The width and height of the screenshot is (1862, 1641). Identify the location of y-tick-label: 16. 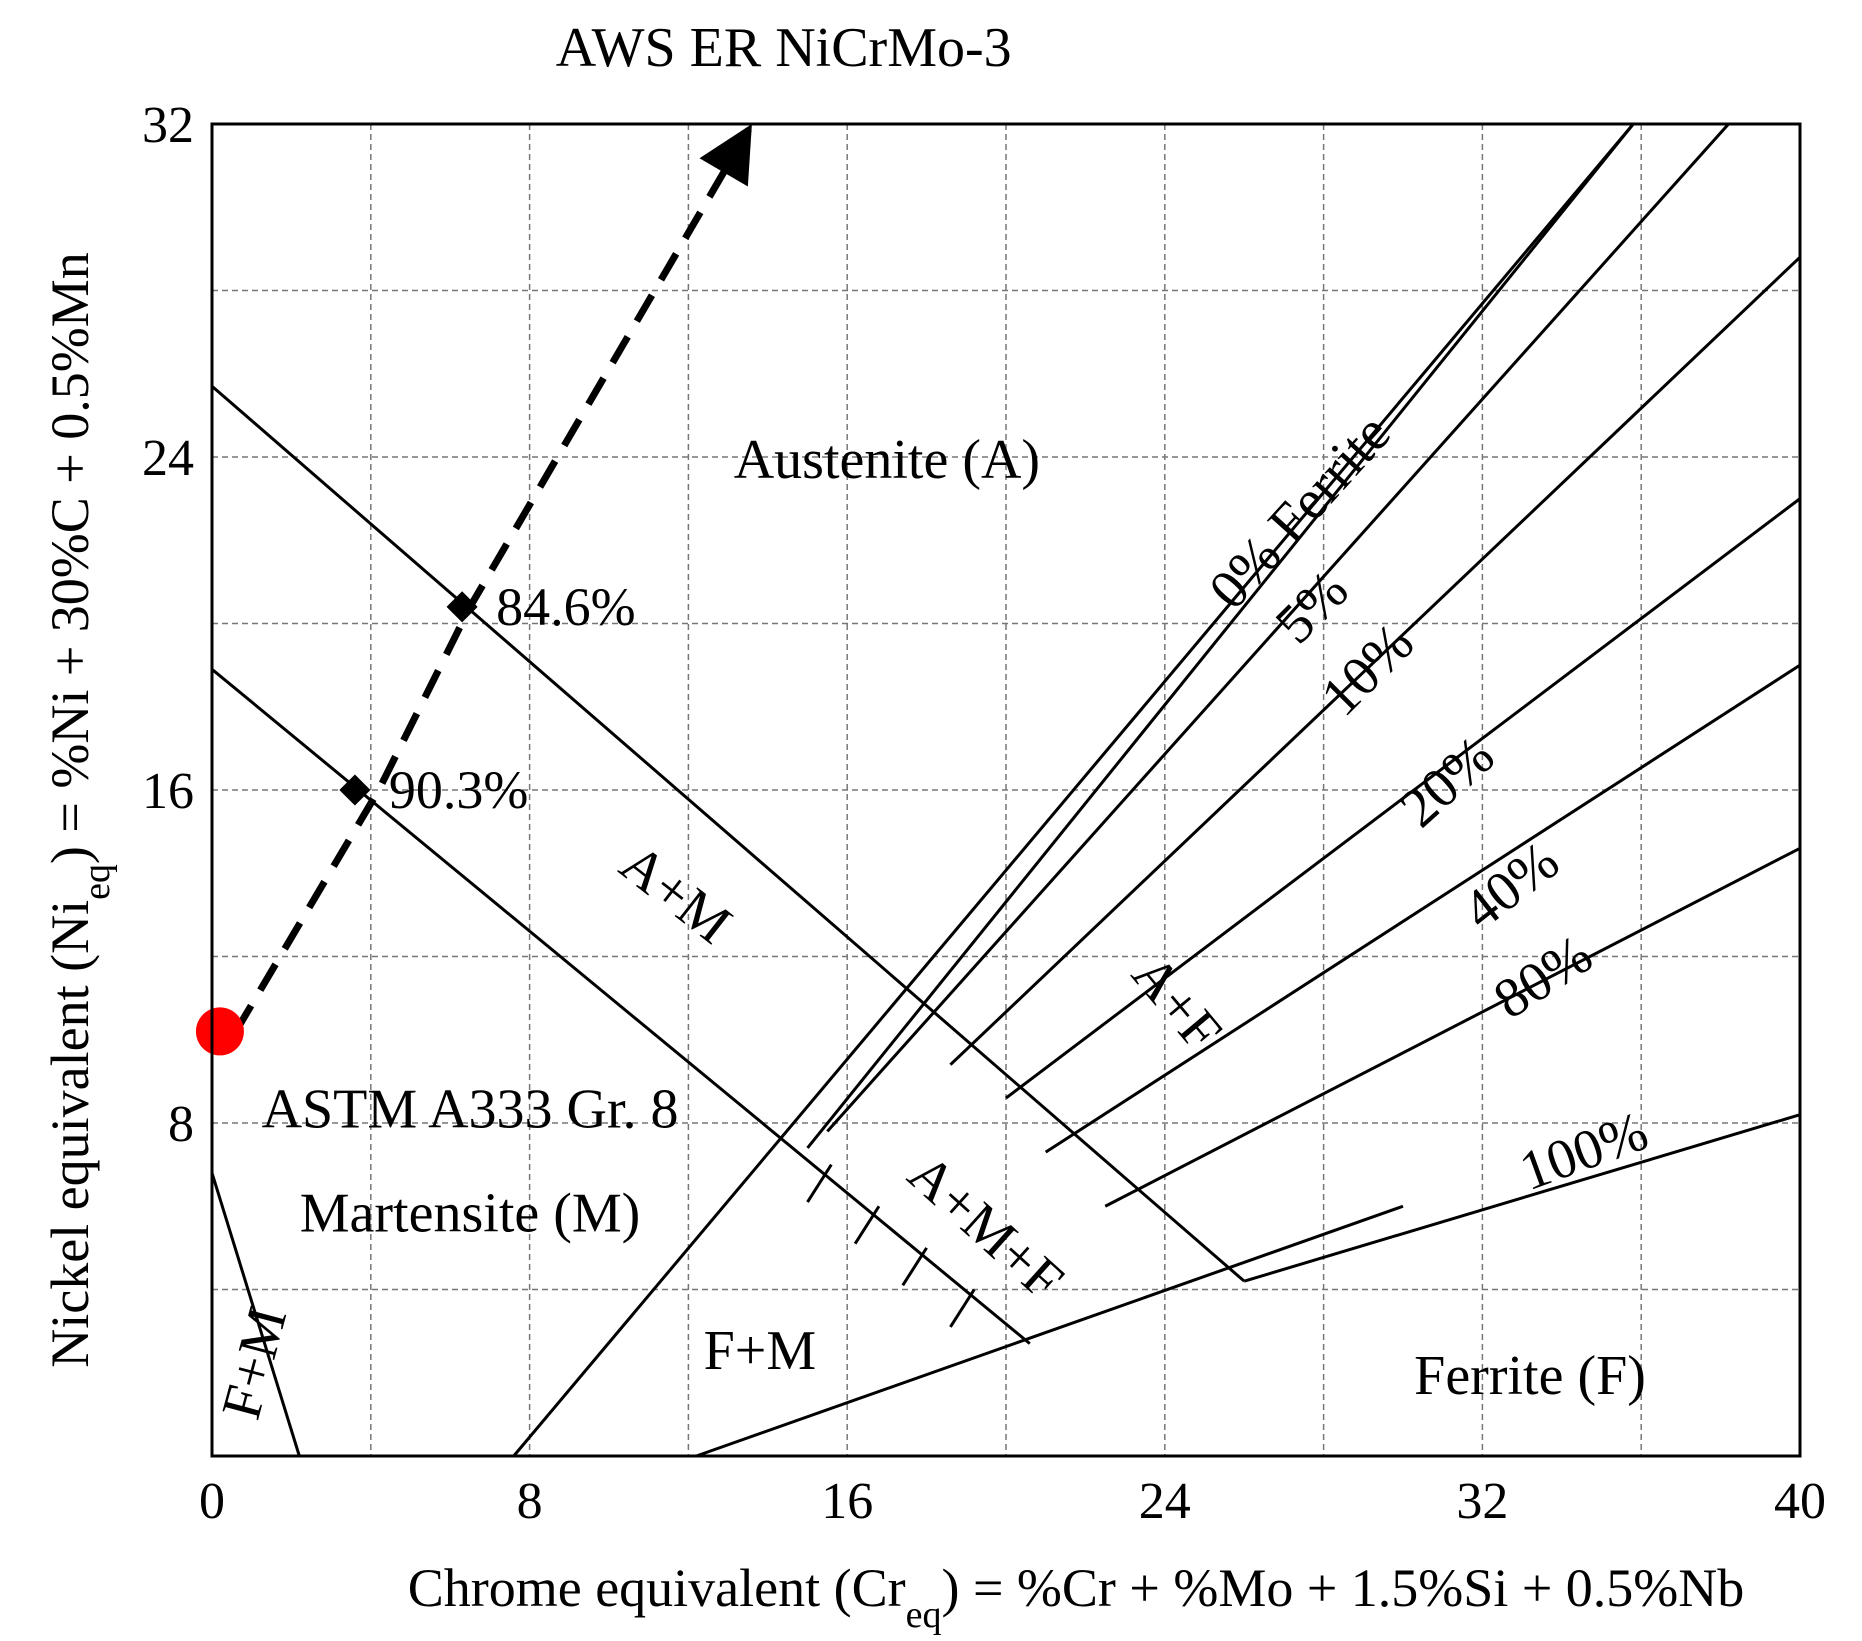
(168, 791).